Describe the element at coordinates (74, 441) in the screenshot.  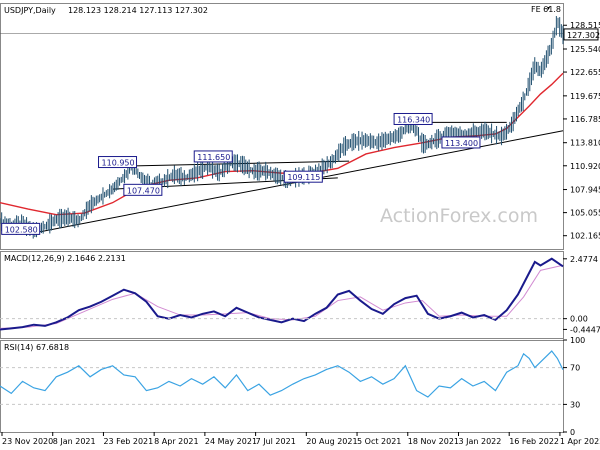
I see `x-axis-label: 8 Jan 2021` at that location.